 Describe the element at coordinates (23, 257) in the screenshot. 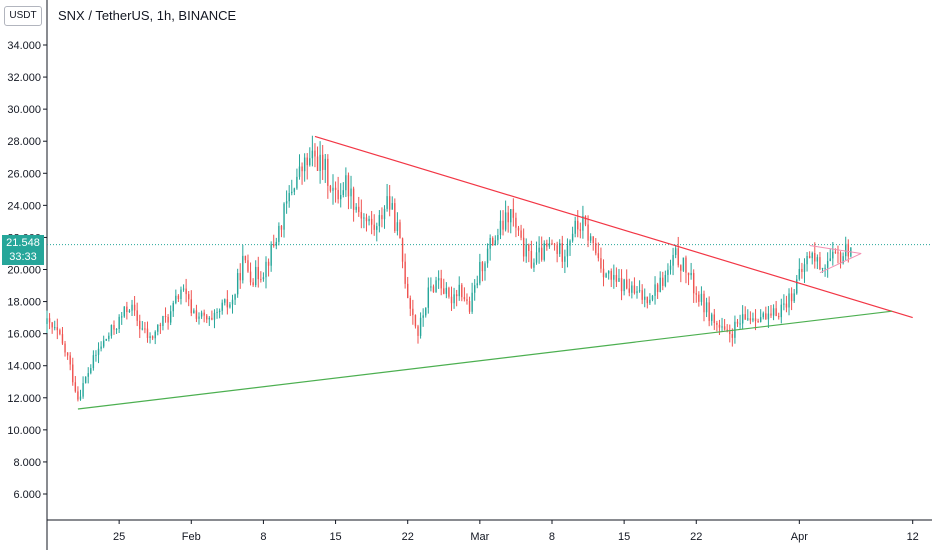

I see `last-price-countdown: 33:33` at that location.